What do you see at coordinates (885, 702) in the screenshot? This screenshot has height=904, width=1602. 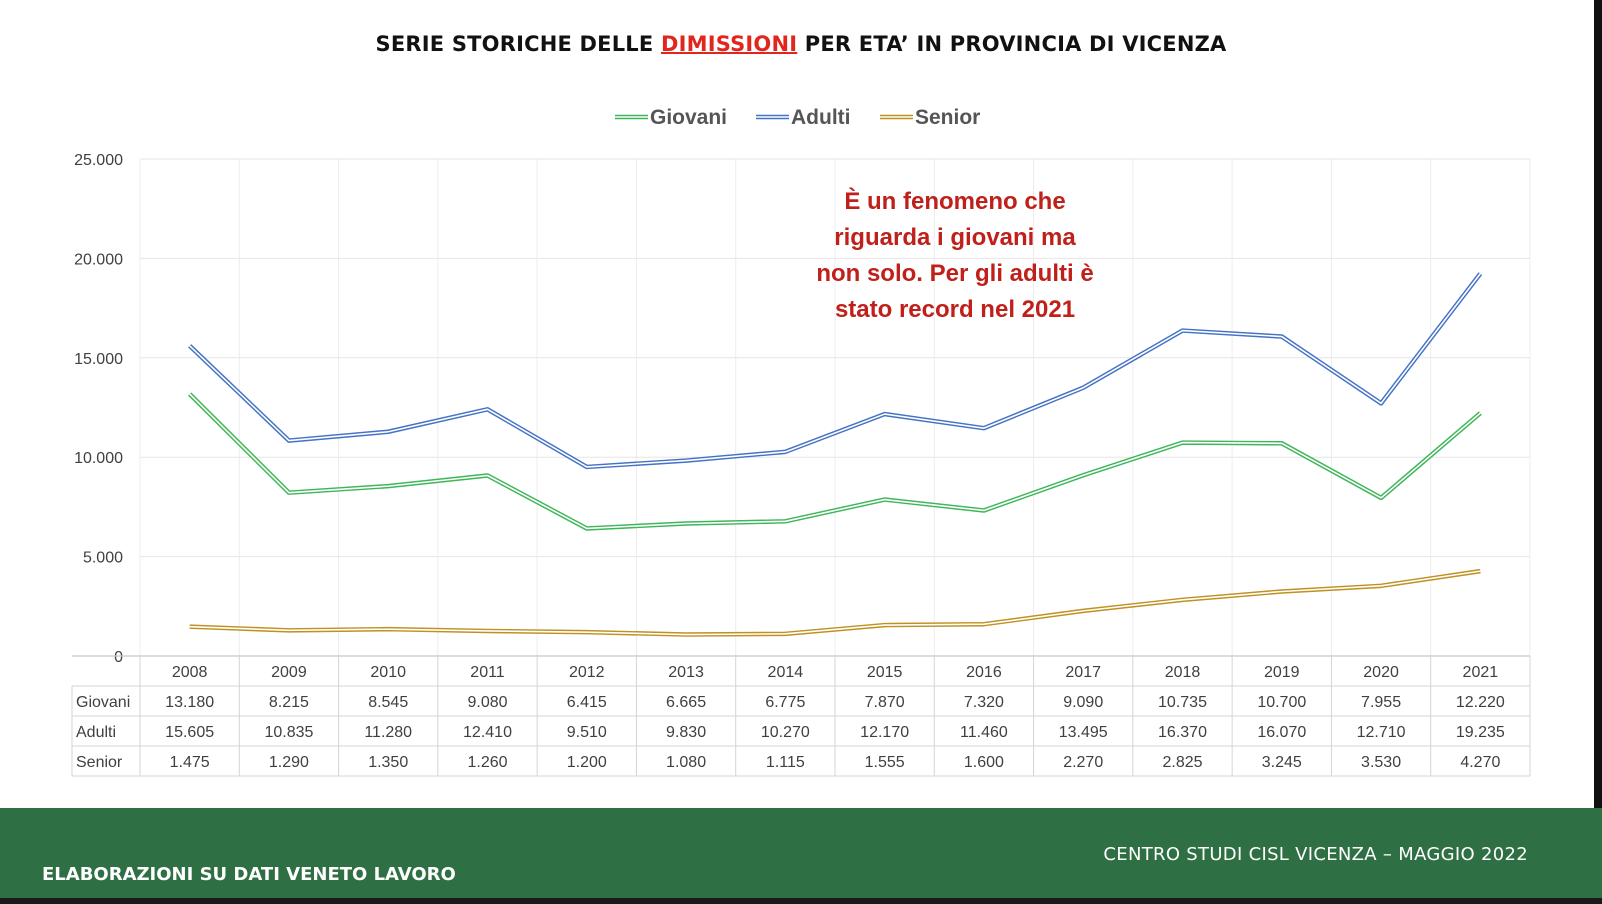 I see `table-cell-value: 7.870` at bounding box center [885, 702].